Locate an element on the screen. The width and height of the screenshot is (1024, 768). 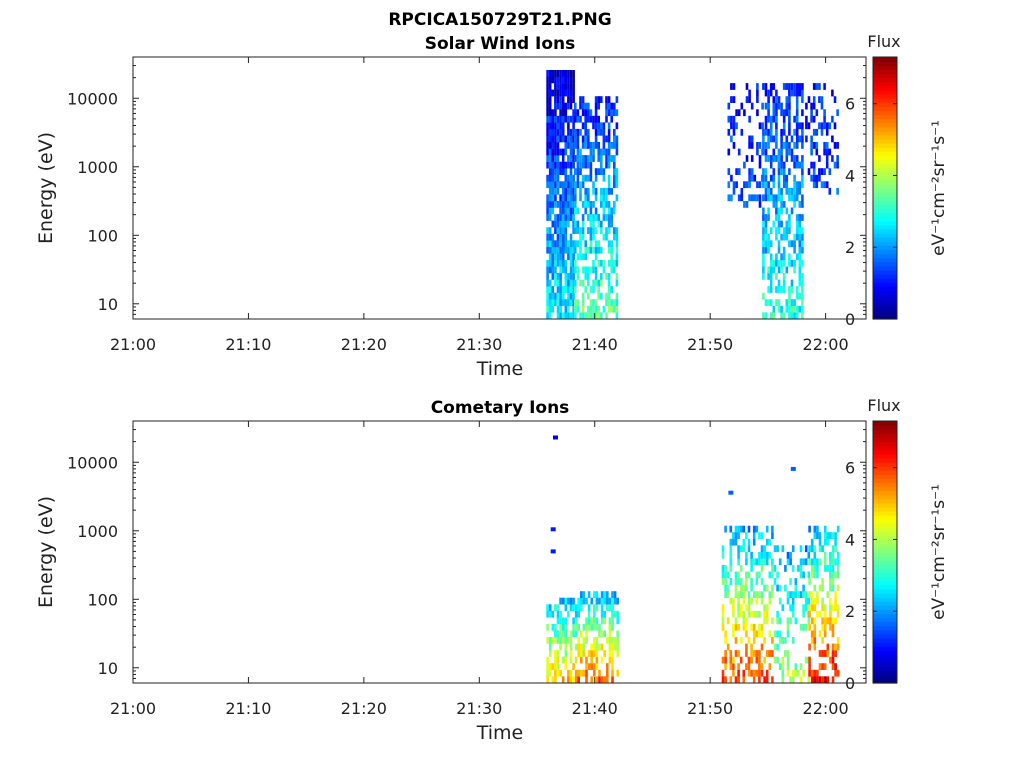
x-tick-label: 21:10 is located at coordinates (248, 344).